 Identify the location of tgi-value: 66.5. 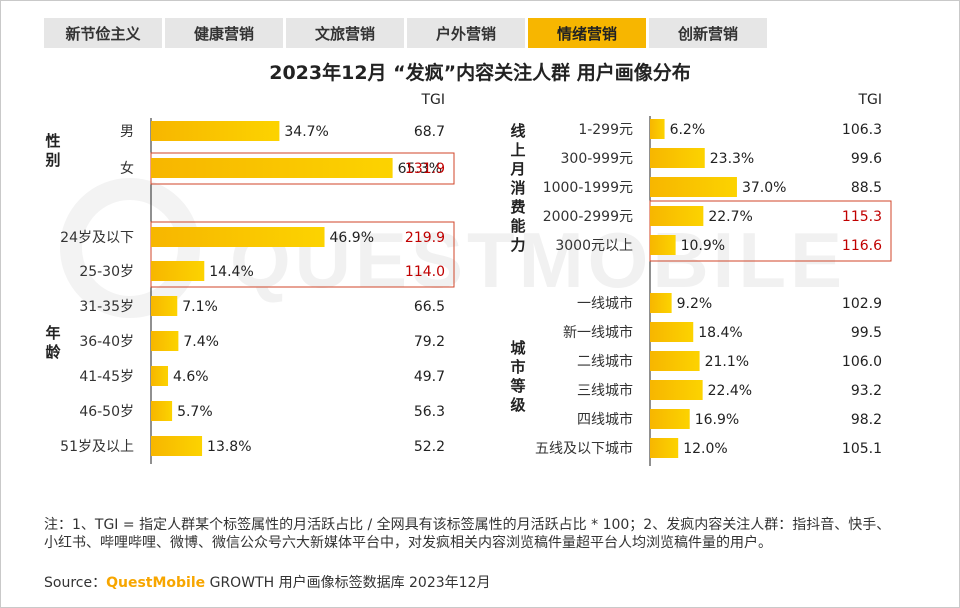
(429, 307).